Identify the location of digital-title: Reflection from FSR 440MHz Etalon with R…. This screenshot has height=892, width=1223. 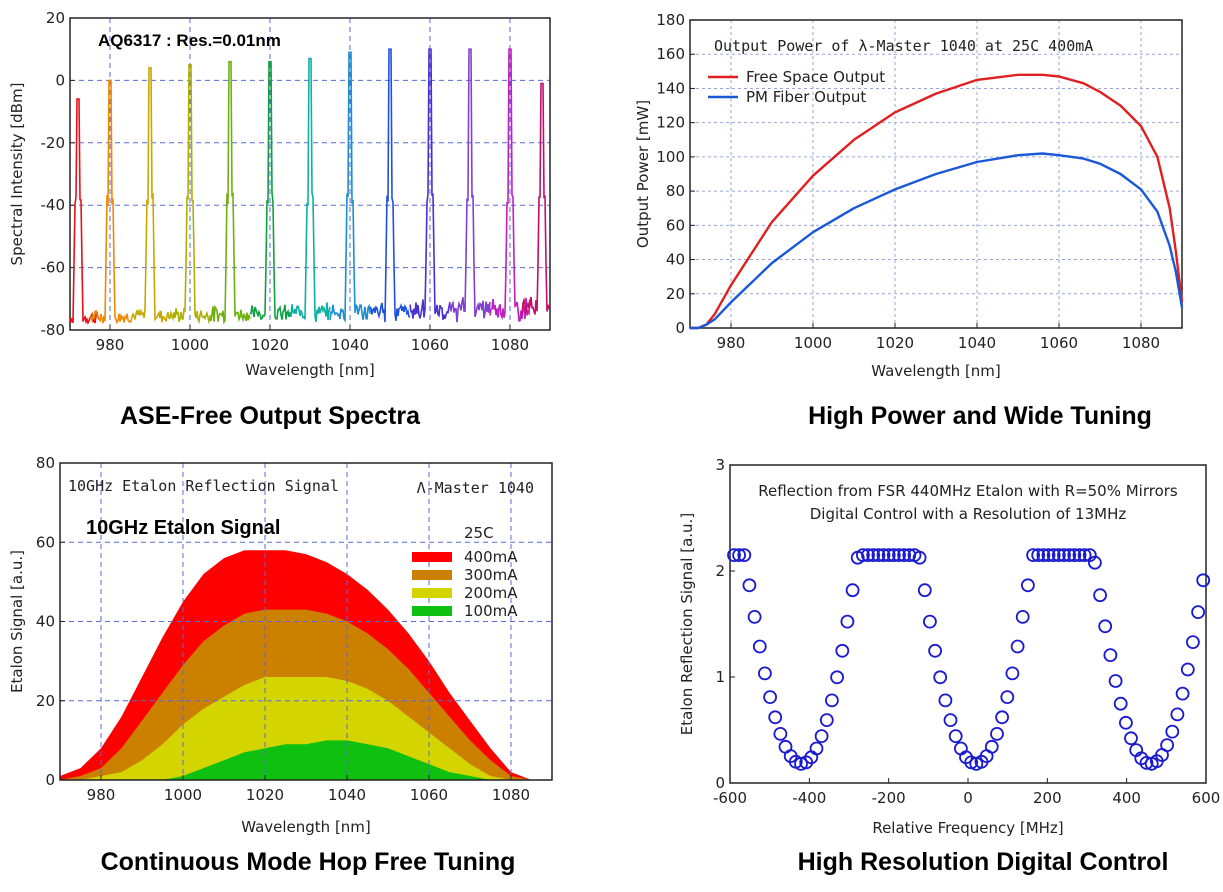
(968, 491).